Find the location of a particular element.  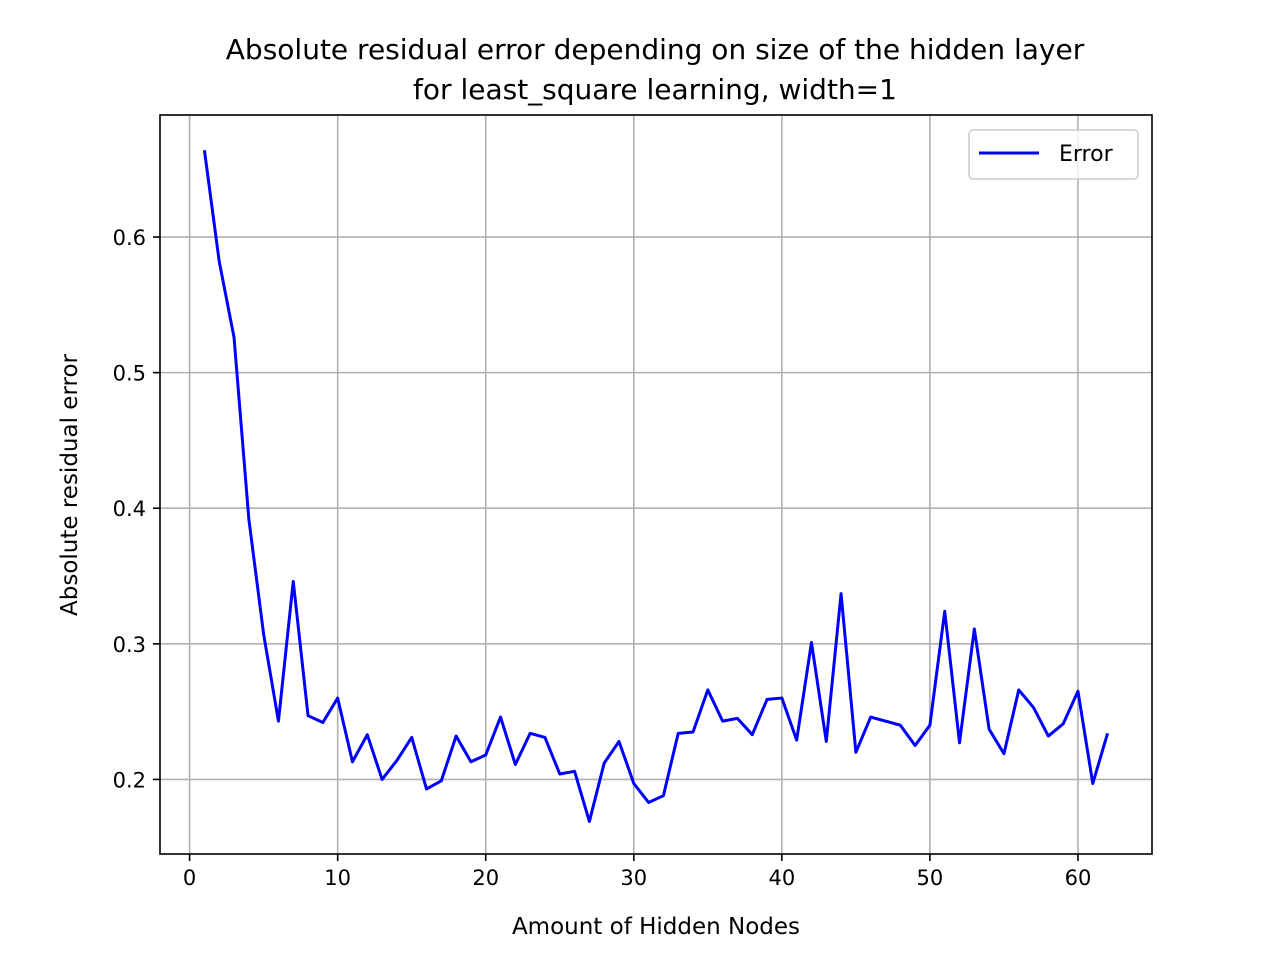

legend-label: Error is located at coordinates (1086, 154).